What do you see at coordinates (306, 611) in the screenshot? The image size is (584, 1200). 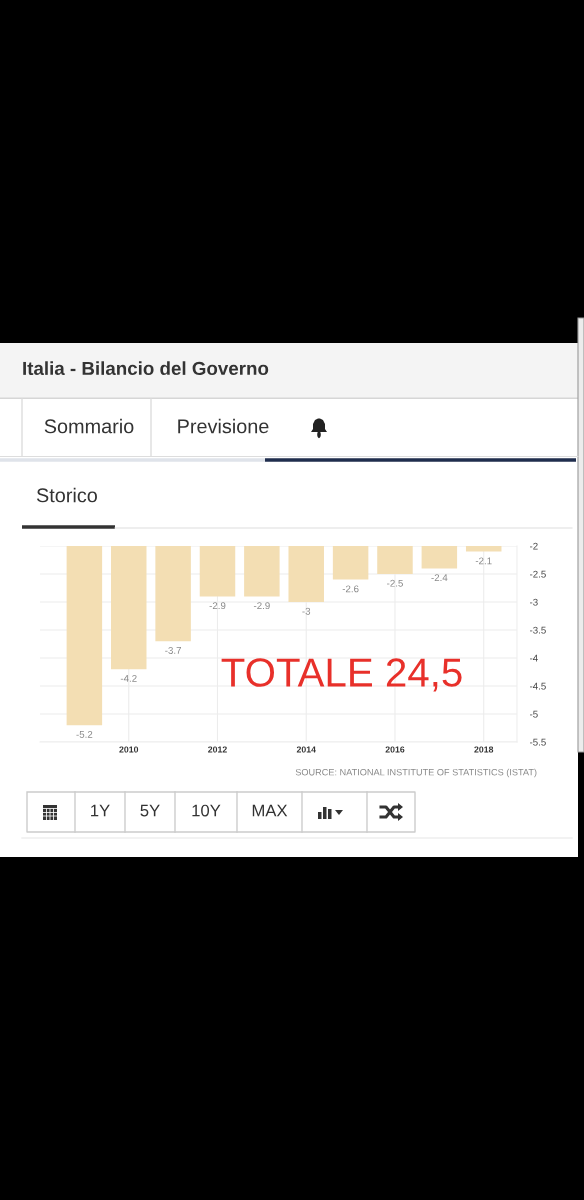 I see `data-label: -3` at bounding box center [306, 611].